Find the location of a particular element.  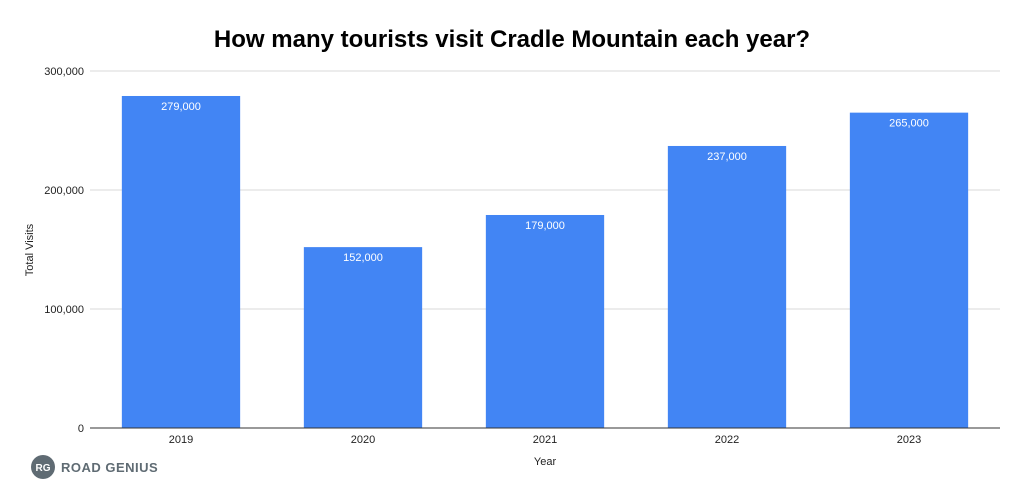

data-label: 152,000 is located at coordinates (363, 258).